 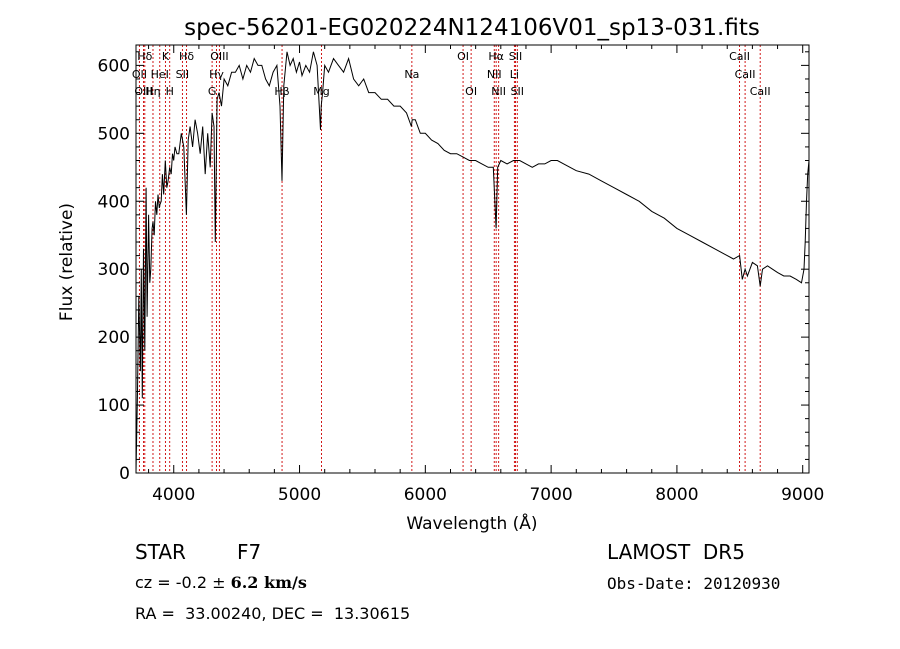 I want to click on y-tick-label: 200, so click(x=114, y=338).